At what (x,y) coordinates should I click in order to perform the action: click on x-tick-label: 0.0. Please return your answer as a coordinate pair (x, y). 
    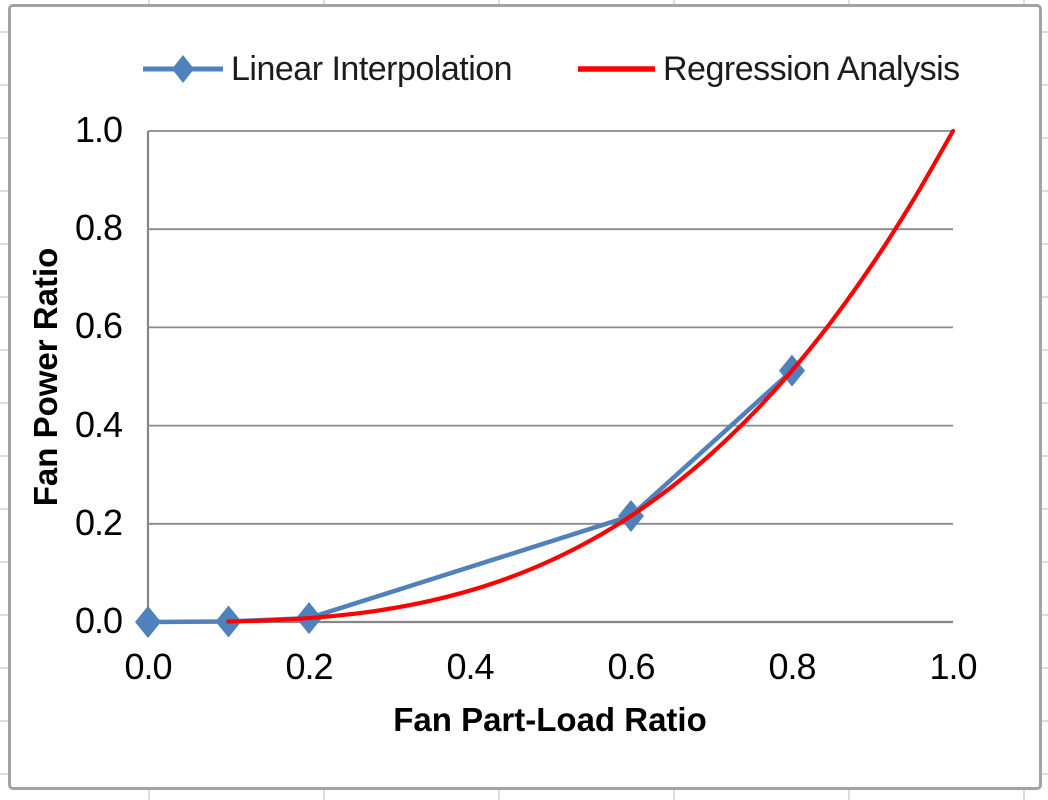
    Looking at the image, I should click on (148, 666).